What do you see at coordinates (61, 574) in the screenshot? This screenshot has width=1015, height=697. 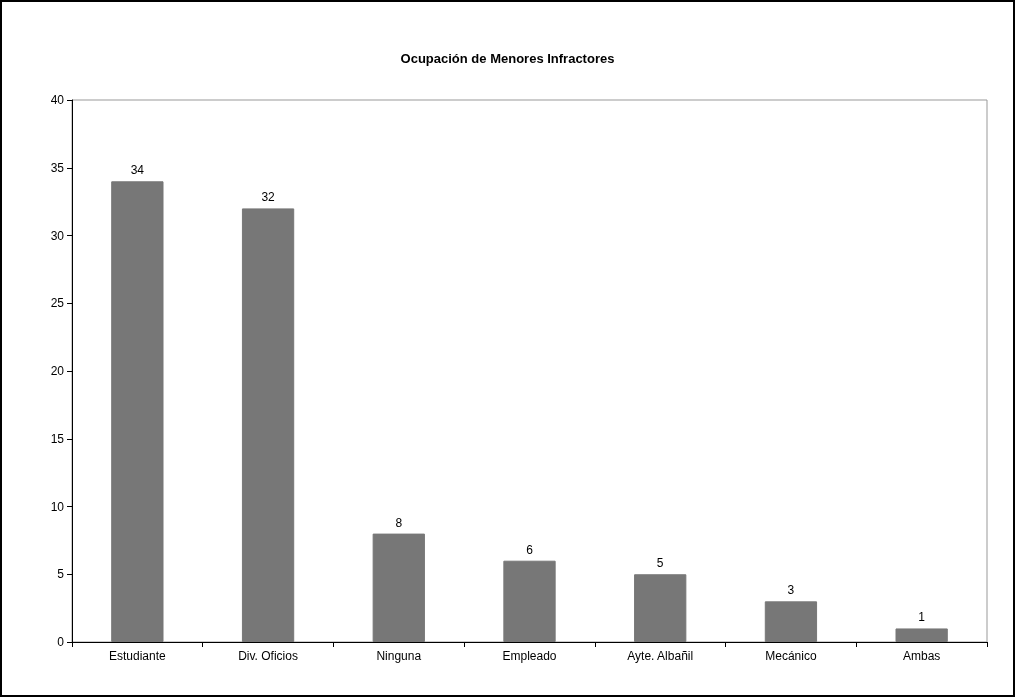 I see `y-tick-label: 5` at bounding box center [61, 574].